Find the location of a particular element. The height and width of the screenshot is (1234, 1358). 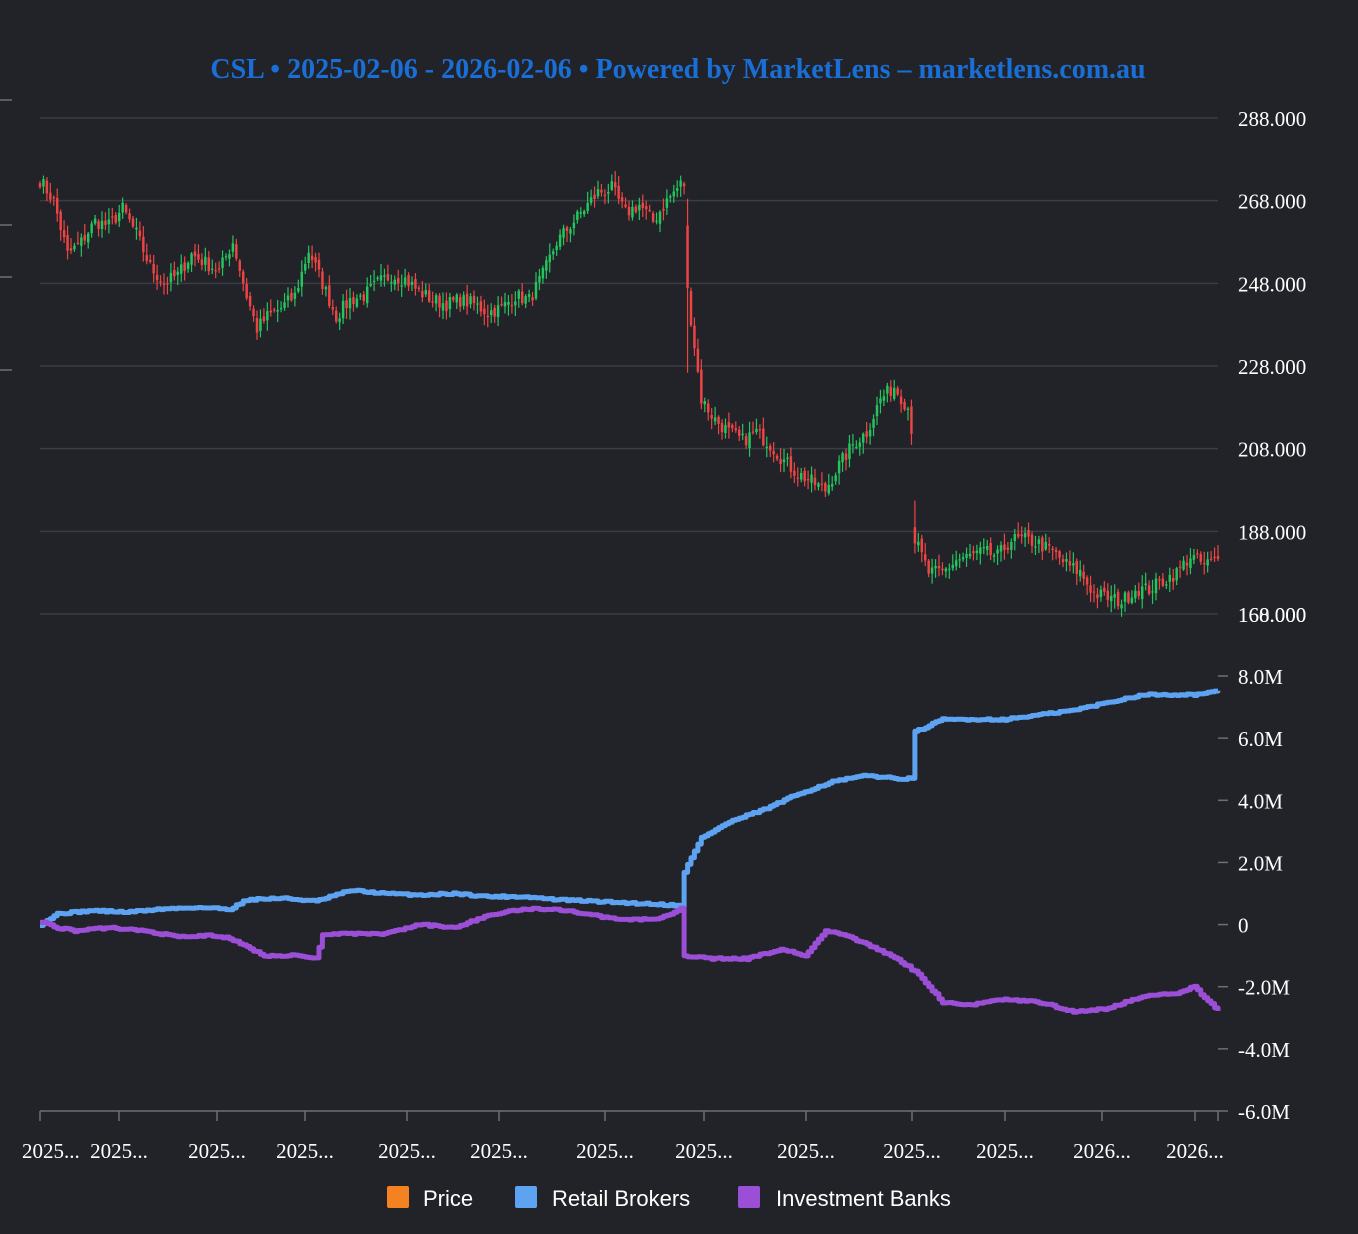

series-line-investment-banks is located at coordinates (630, 960).